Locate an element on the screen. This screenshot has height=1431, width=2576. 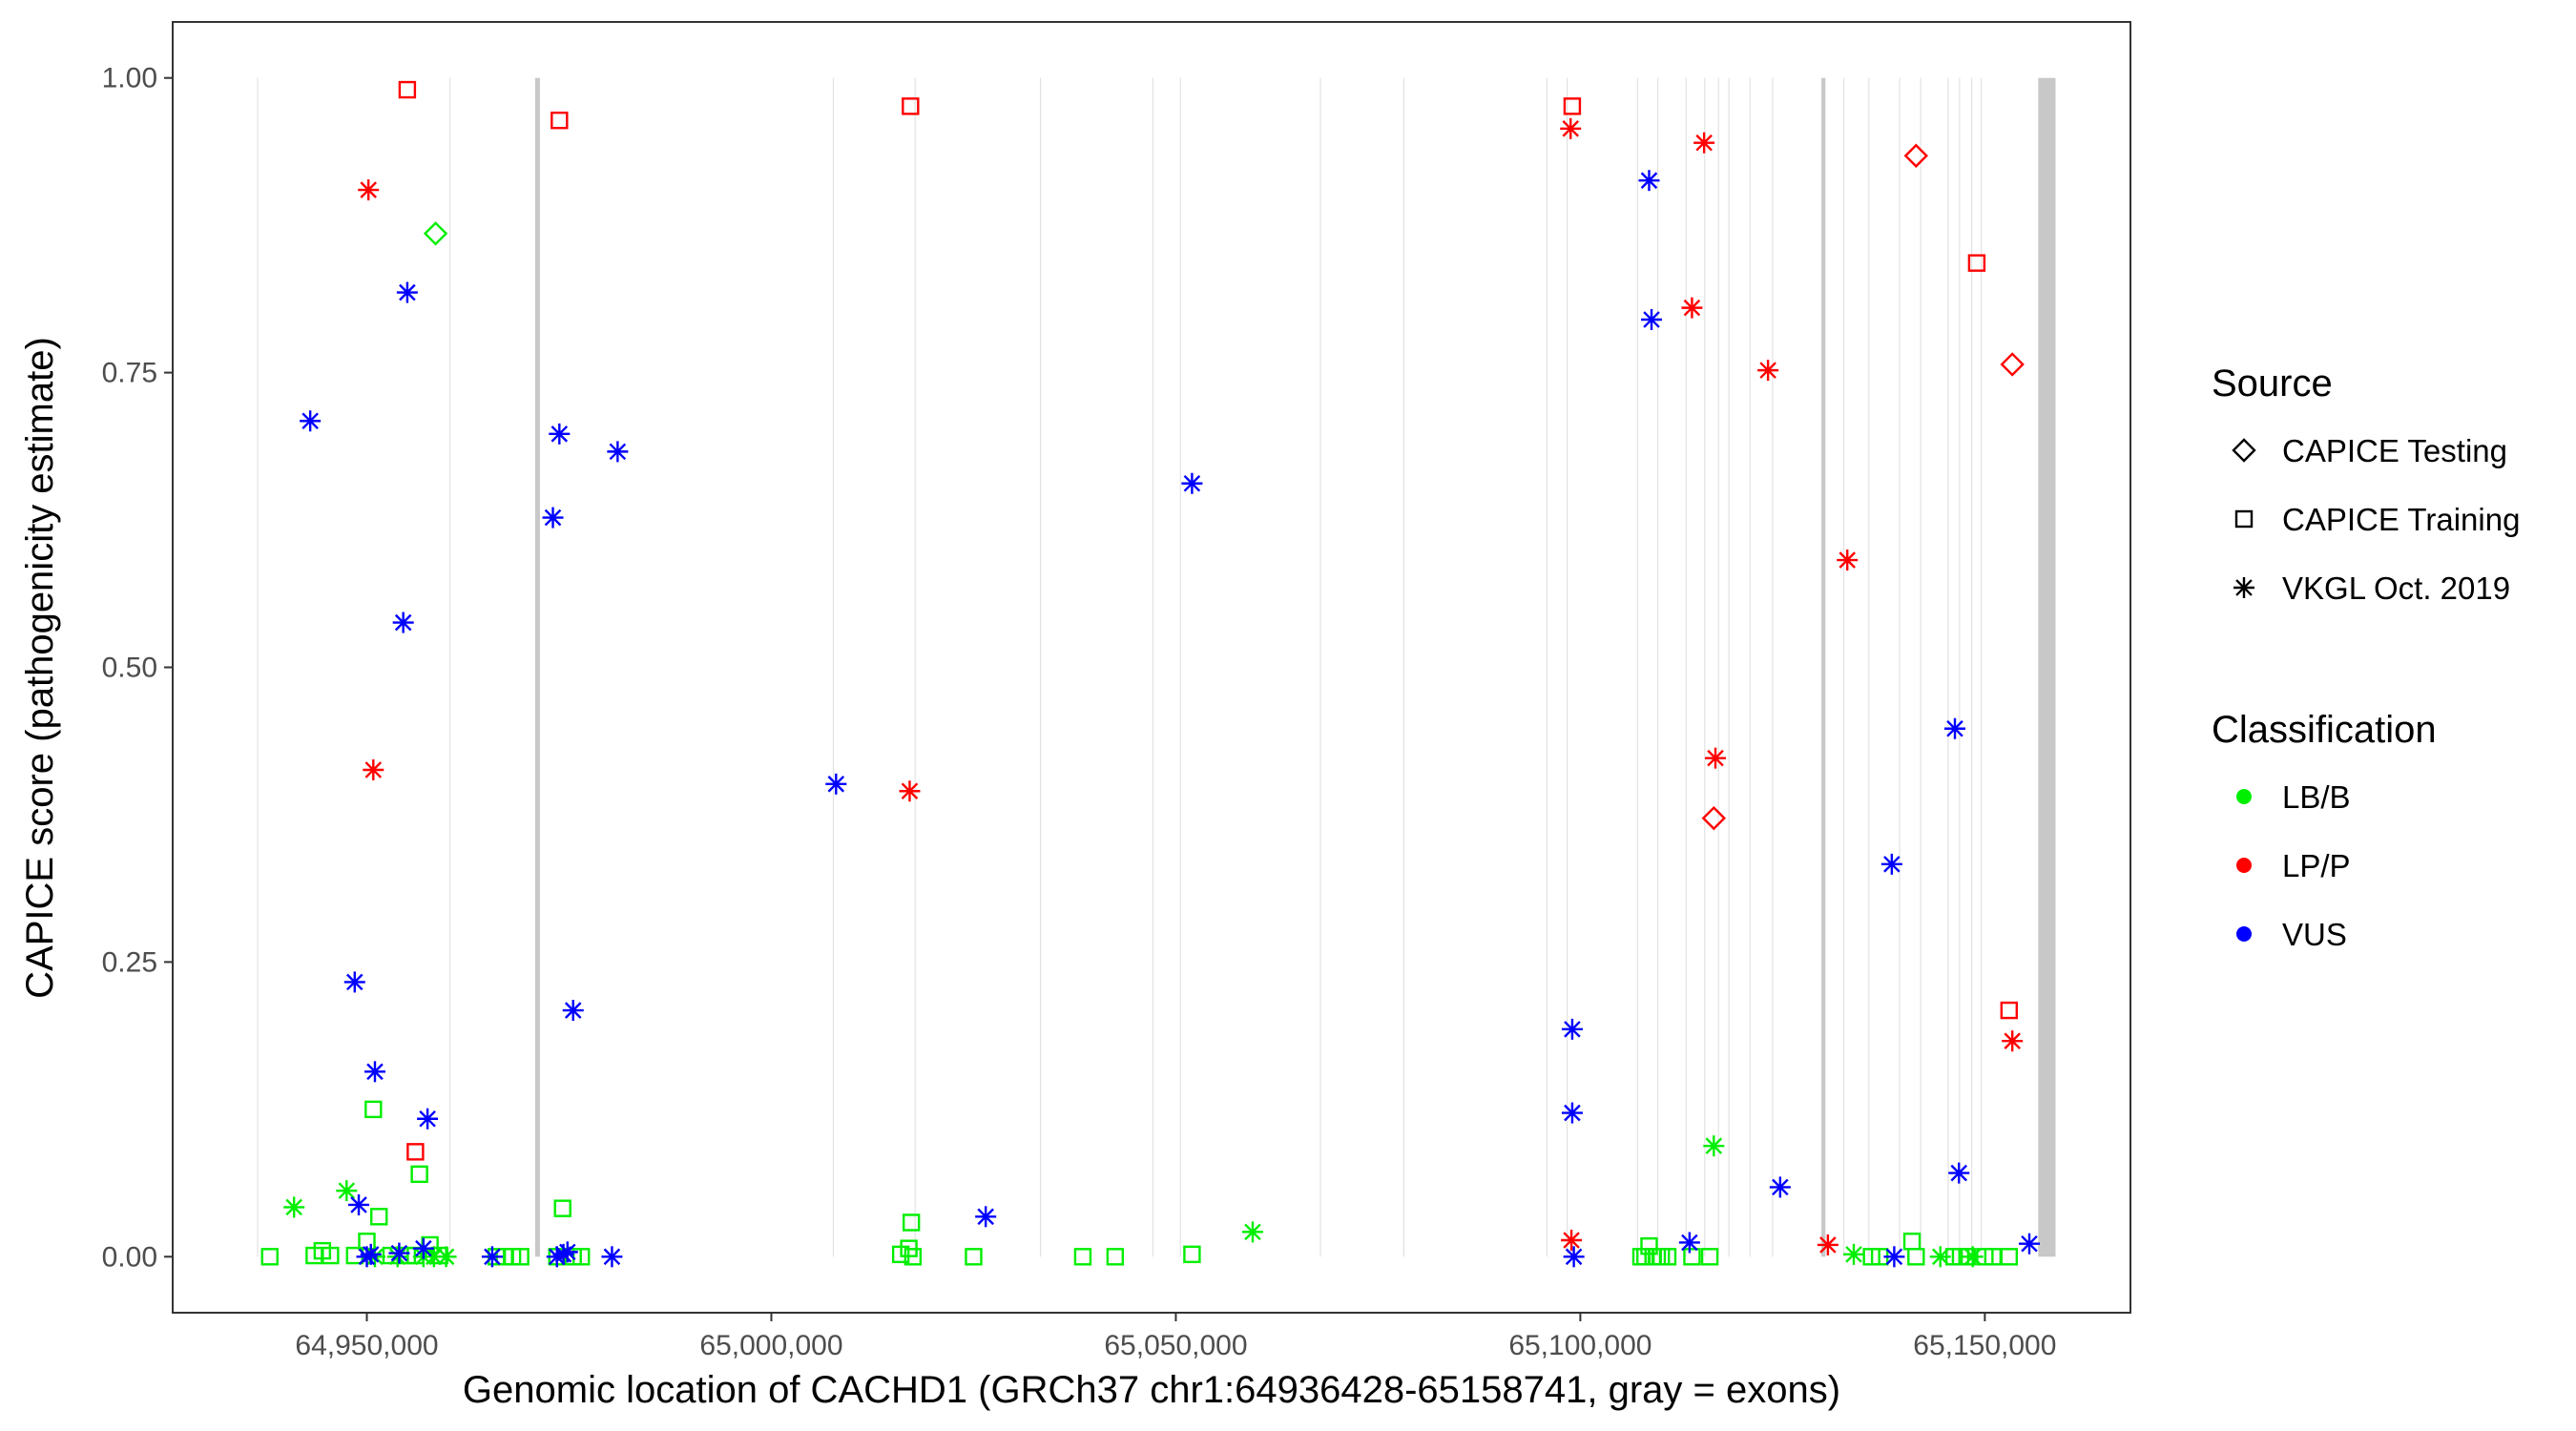
y-tick-label: 0.25 is located at coordinates (129, 962).